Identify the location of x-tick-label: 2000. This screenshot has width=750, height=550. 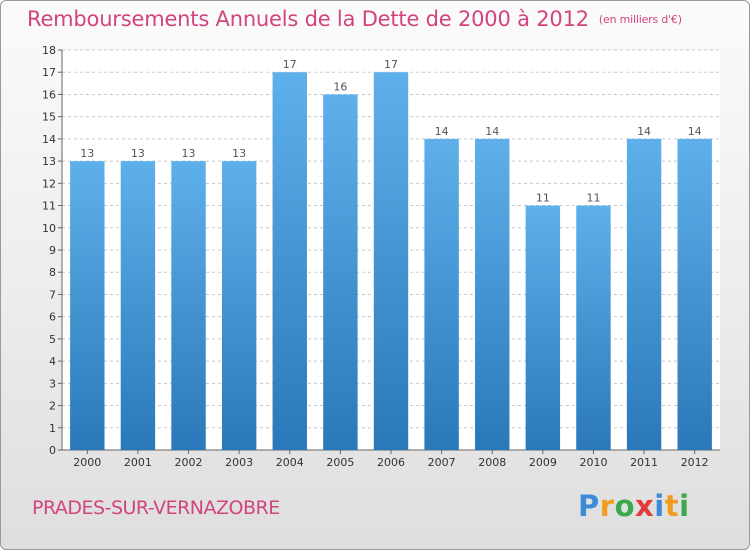
(87, 462).